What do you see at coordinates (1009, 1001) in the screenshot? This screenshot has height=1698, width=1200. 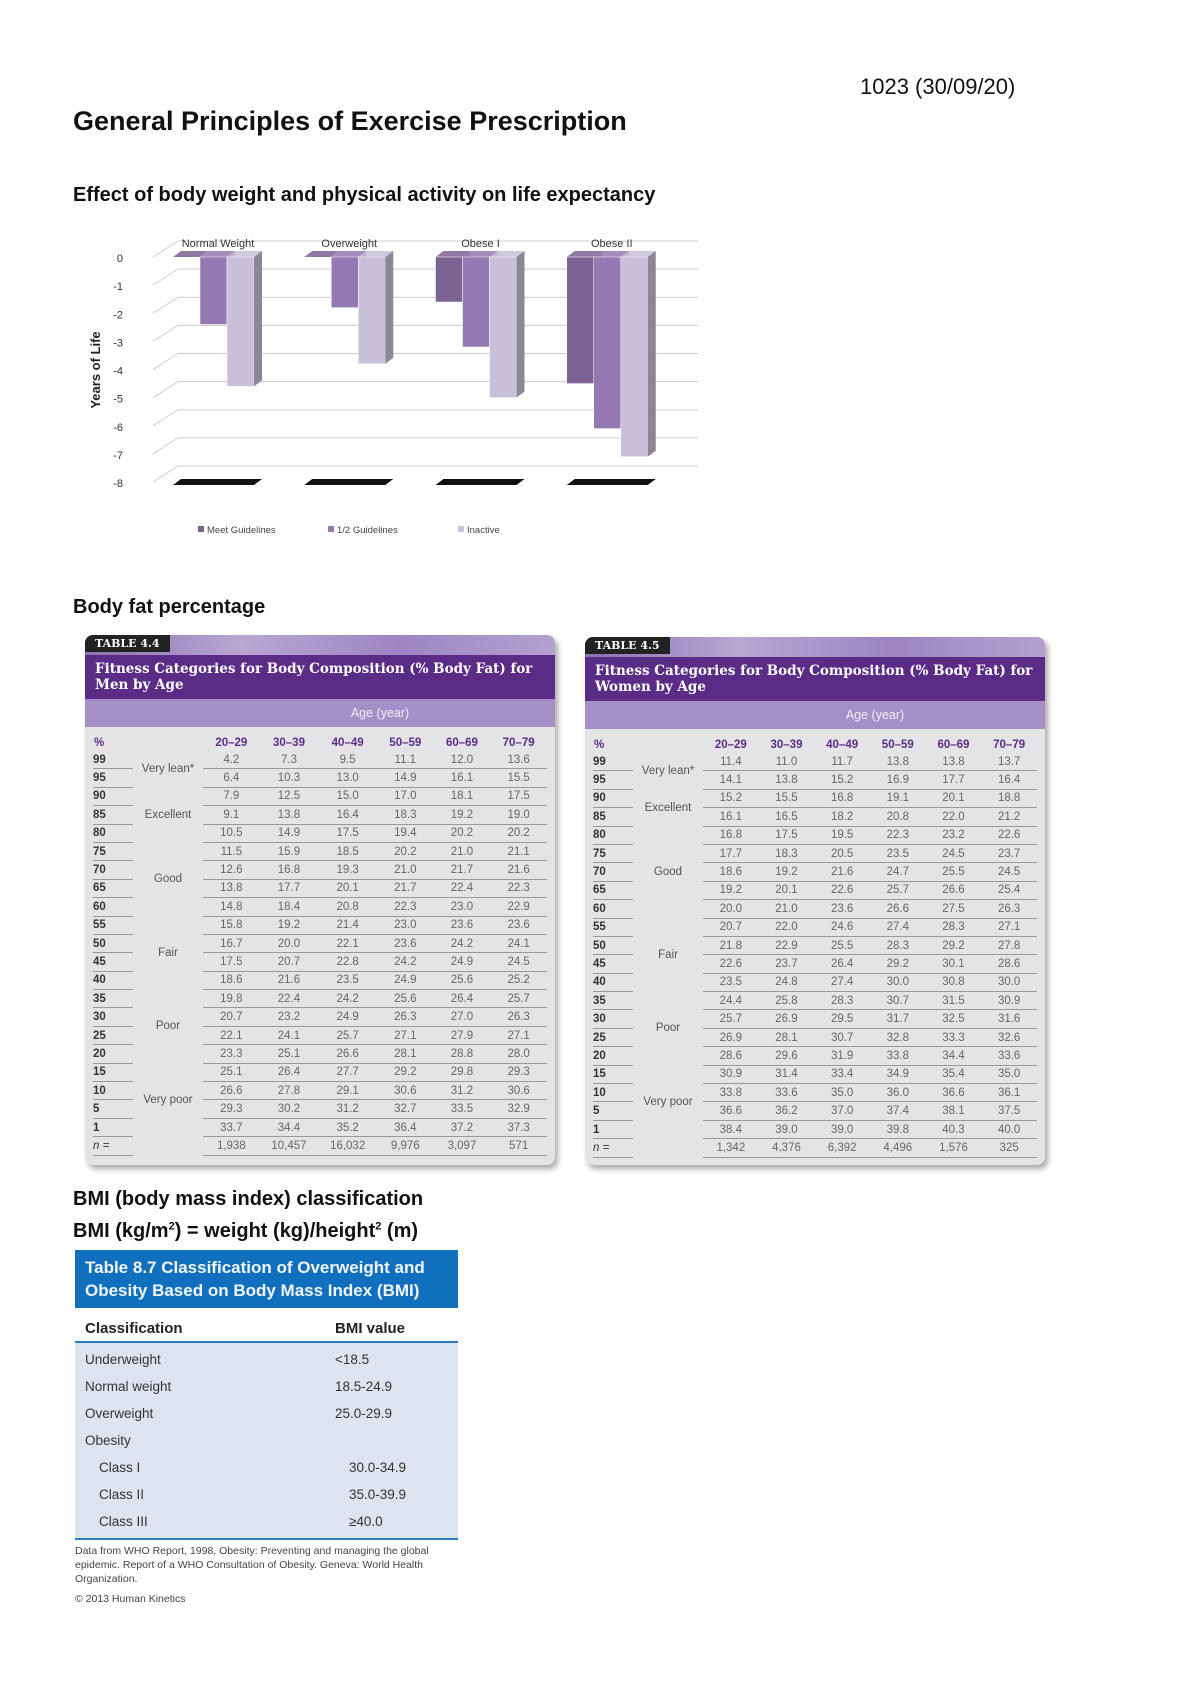 I see `value-cell: 30.9` at bounding box center [1009, 1001].